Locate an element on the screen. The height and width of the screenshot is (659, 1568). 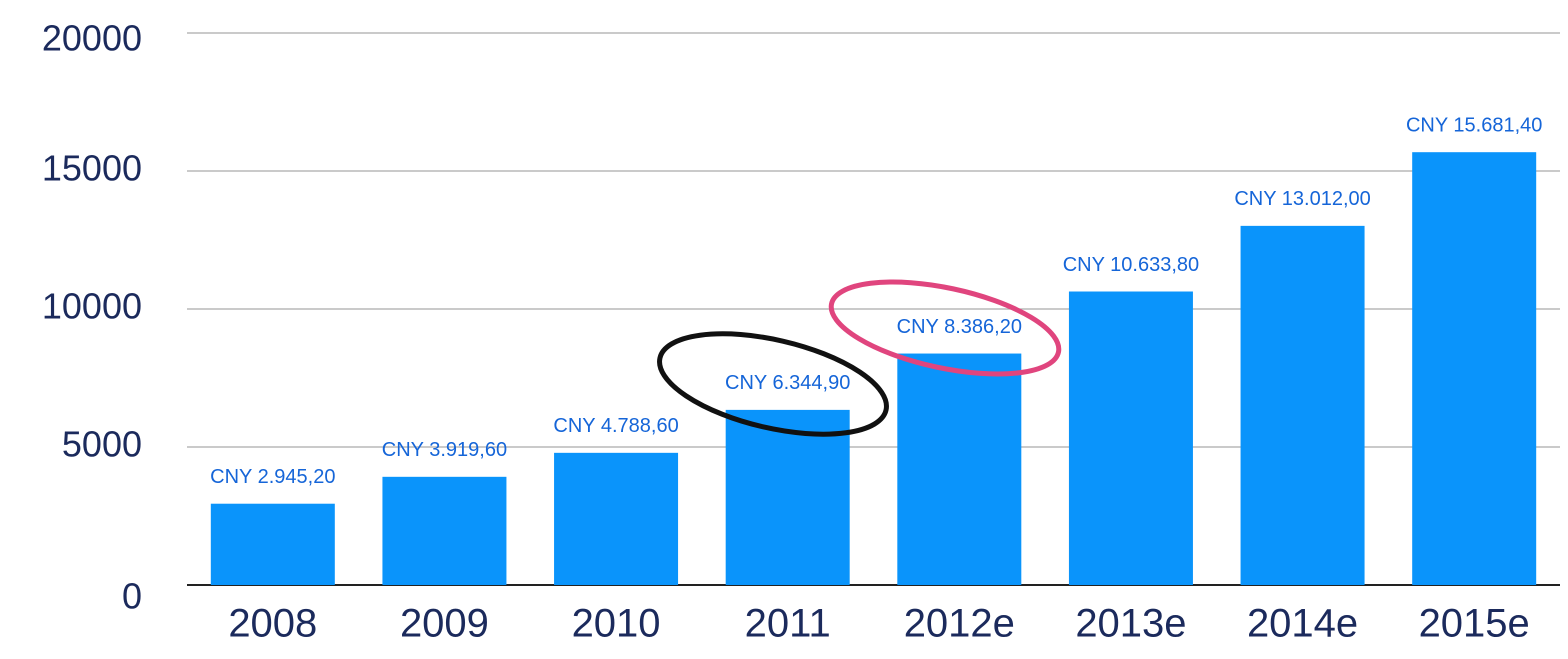
x-tick-label: 2010 is located at coordinates (616, 624).